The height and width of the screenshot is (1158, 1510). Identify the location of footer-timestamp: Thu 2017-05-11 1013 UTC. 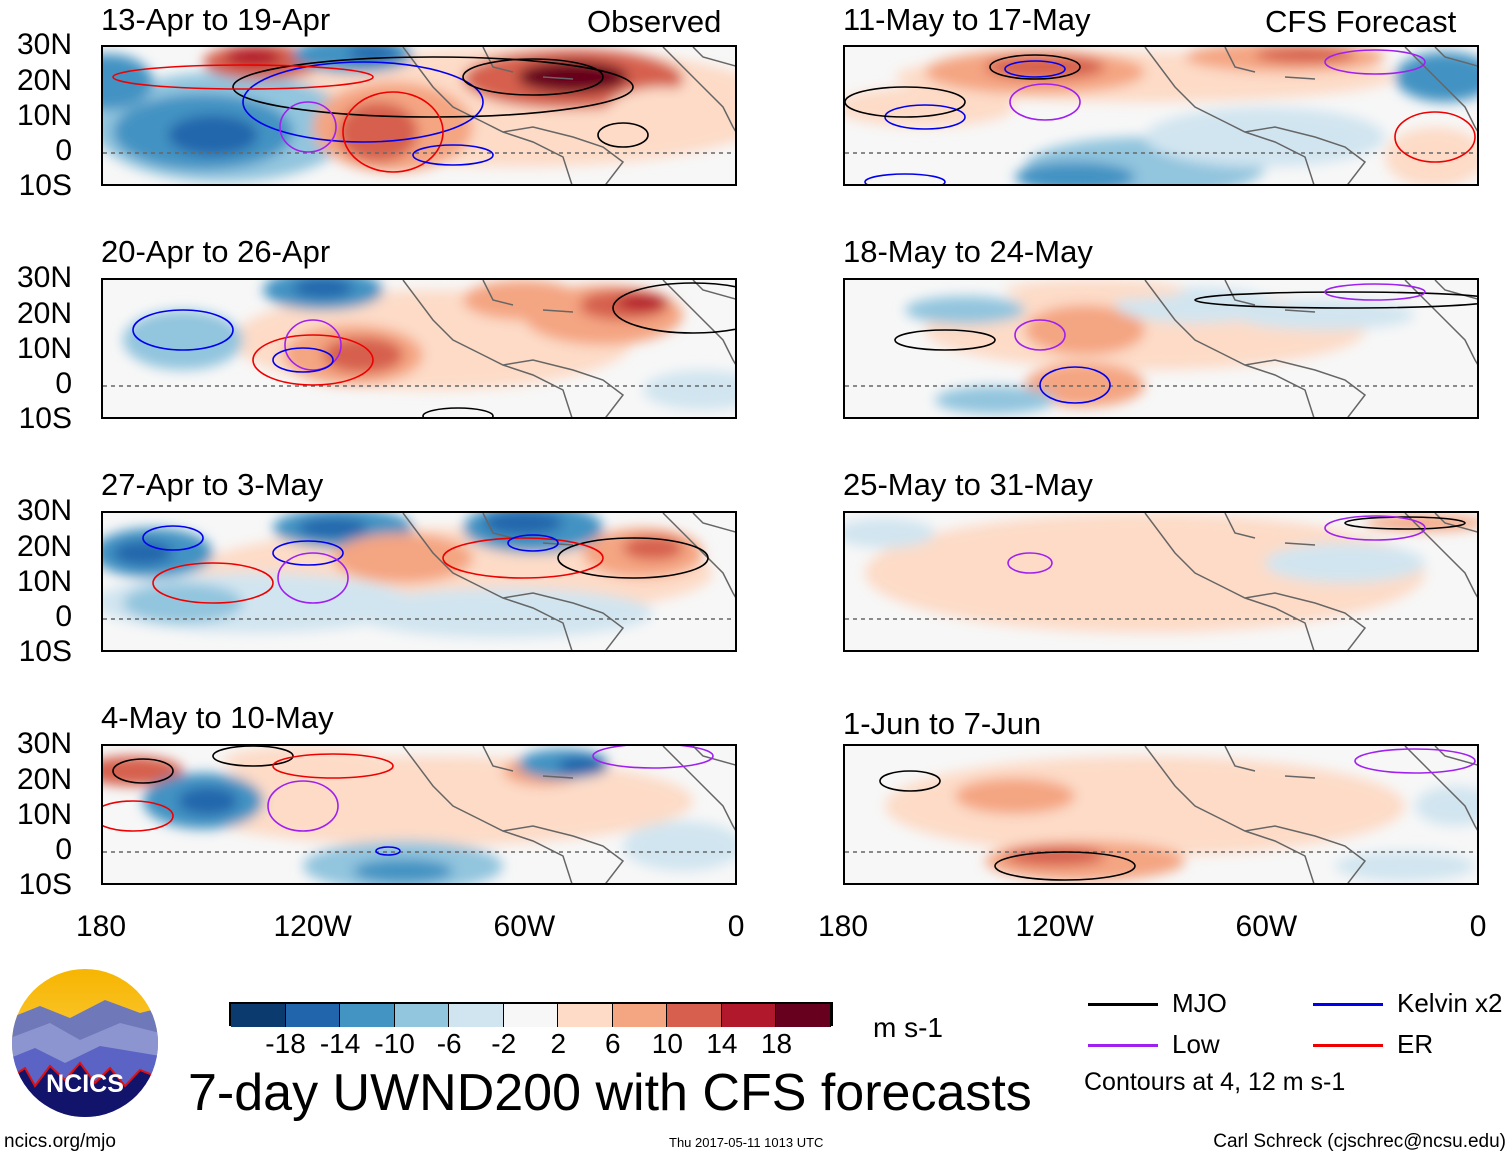
(746, 1142).